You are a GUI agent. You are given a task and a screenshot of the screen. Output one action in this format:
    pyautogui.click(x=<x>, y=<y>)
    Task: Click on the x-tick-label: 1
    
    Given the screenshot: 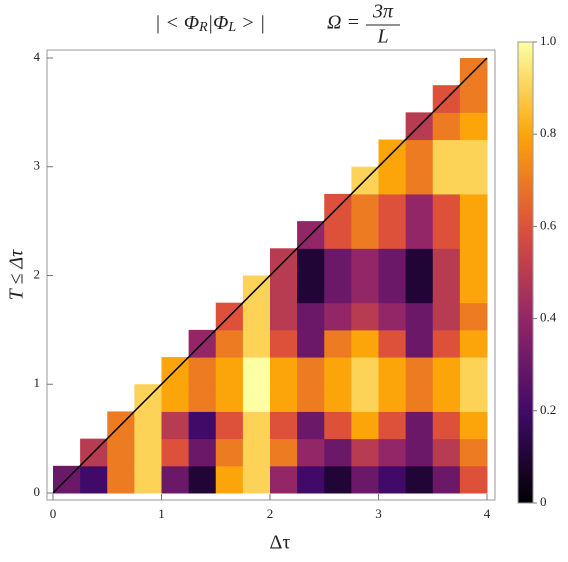 What is the action you would take?
    pyautogui.click(x=161, y=513)
    